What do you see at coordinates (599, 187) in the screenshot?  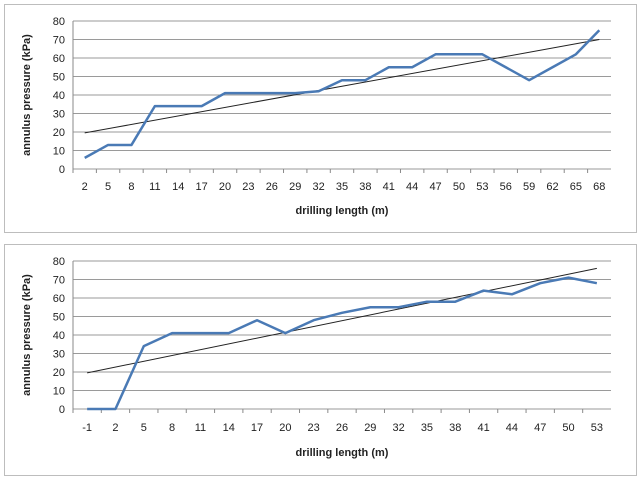 I see `x-tick-label: 68` at bounding box center [599, 187].